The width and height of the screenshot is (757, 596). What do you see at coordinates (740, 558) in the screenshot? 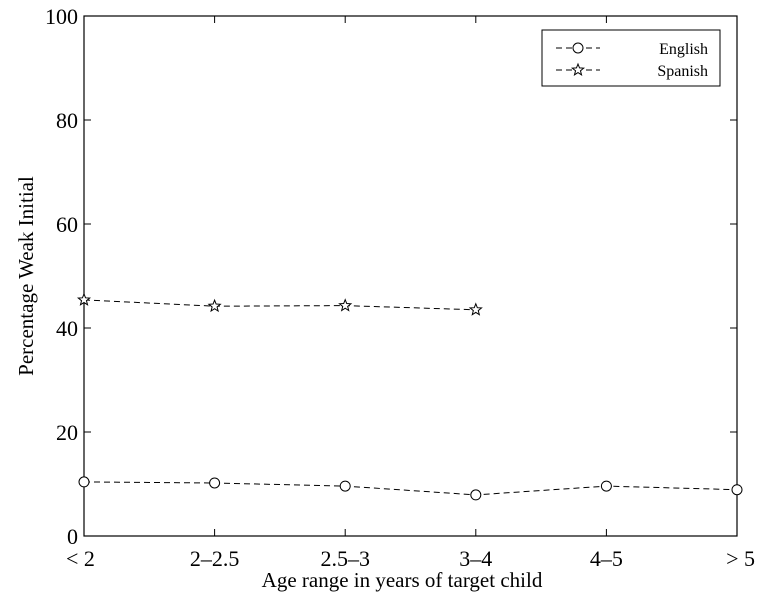
I see `x-tick-label: > 5` at bounding box center [740, 558].